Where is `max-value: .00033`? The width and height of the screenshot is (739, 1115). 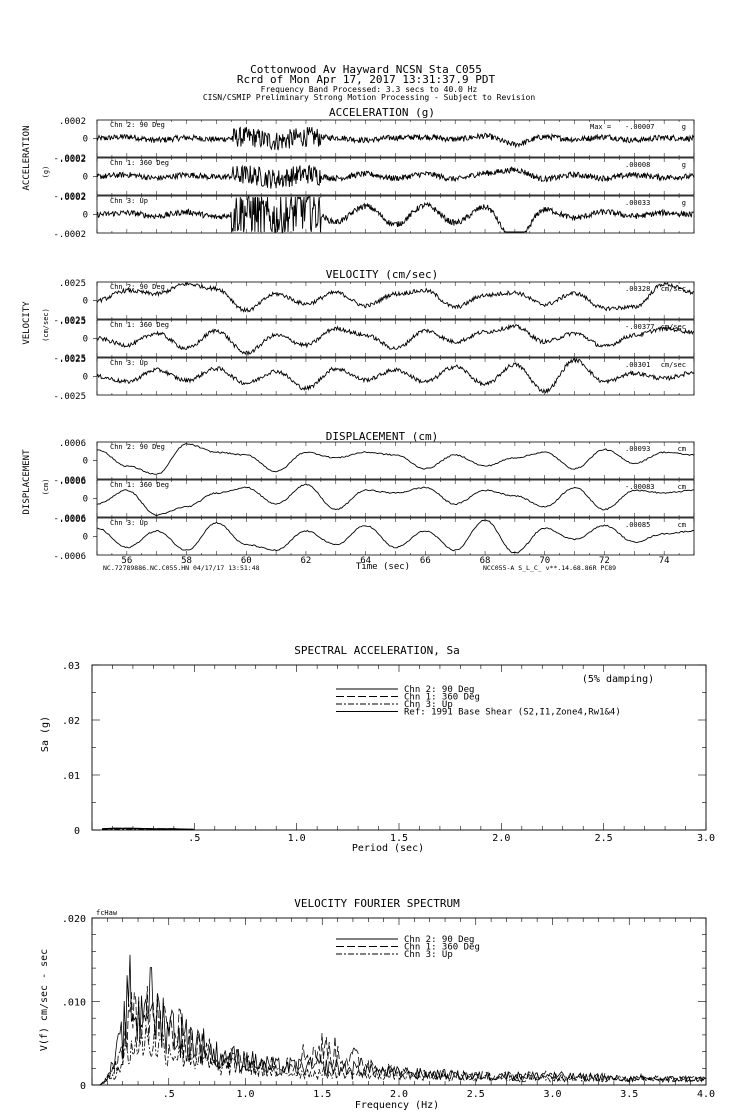
max-value: .00033 is located at coordinates (637, 203).